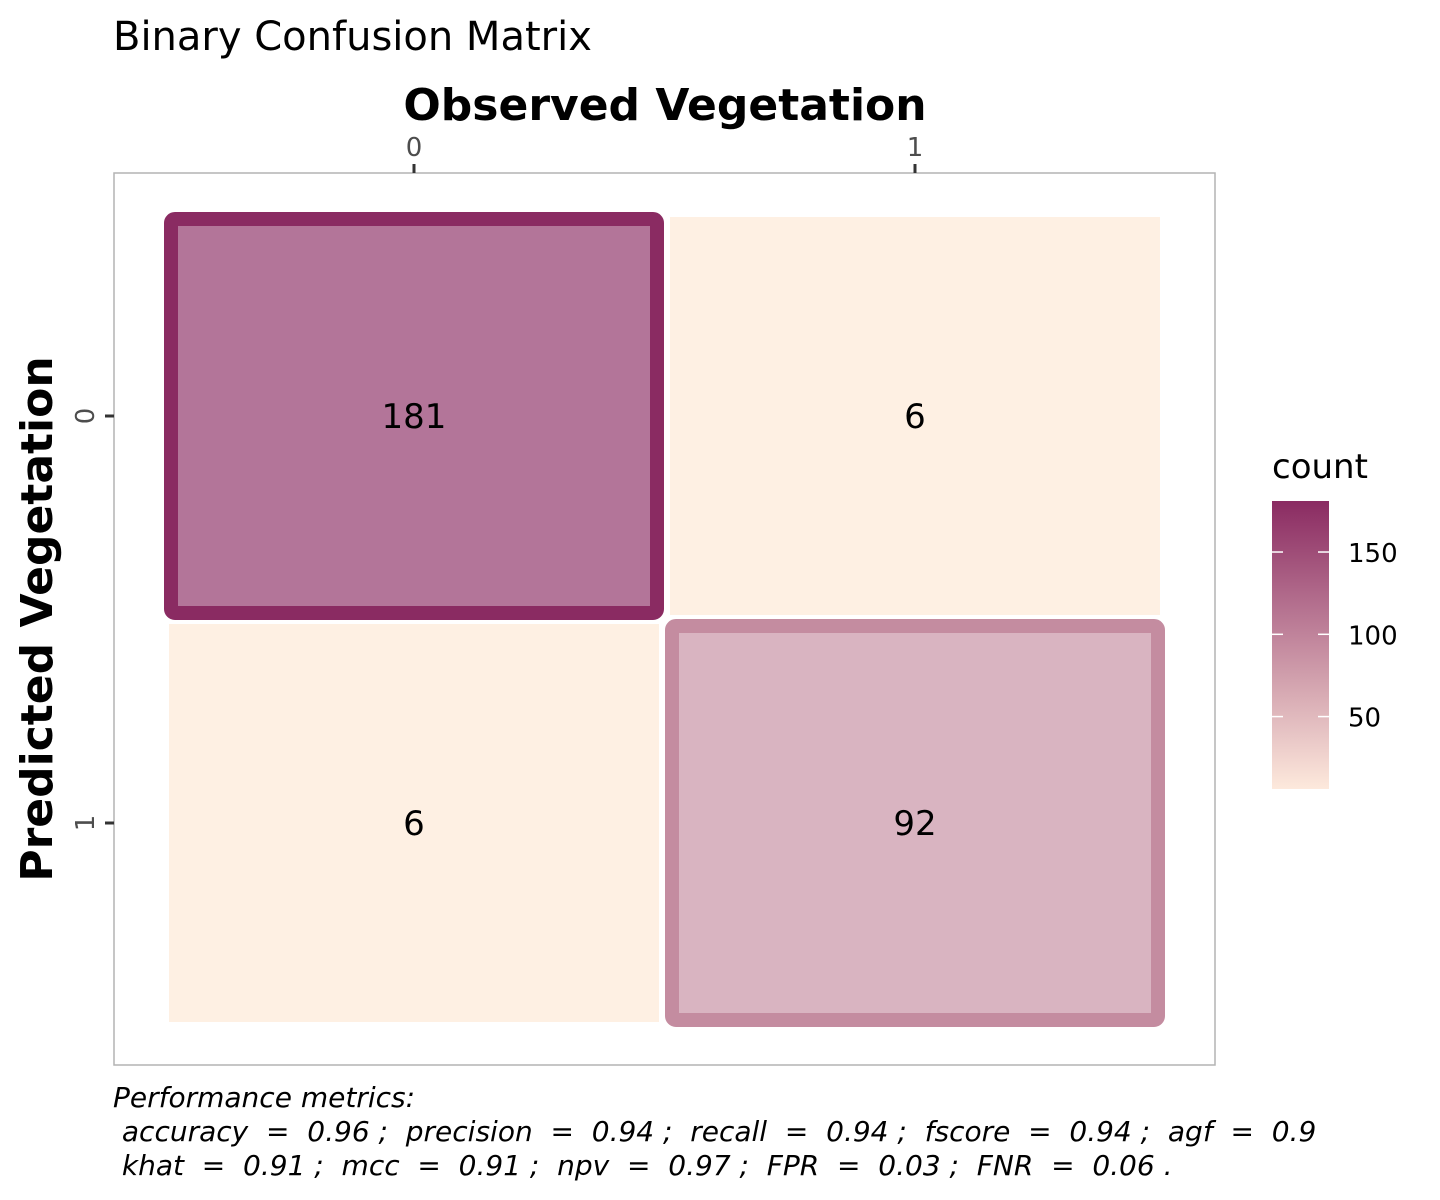 This screenshot has width=1440, height=1200. What do you see at coordinates (264, 1097) in the screenshot?
I see `caption-heading: Performance metrics:` at bounding box center [264, 1097].